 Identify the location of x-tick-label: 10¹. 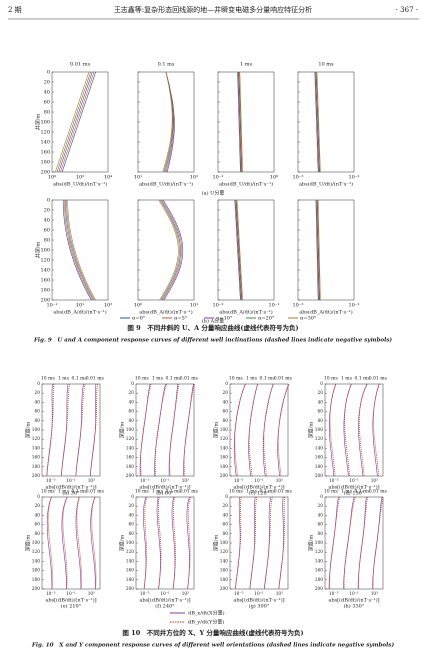
(138, 178).